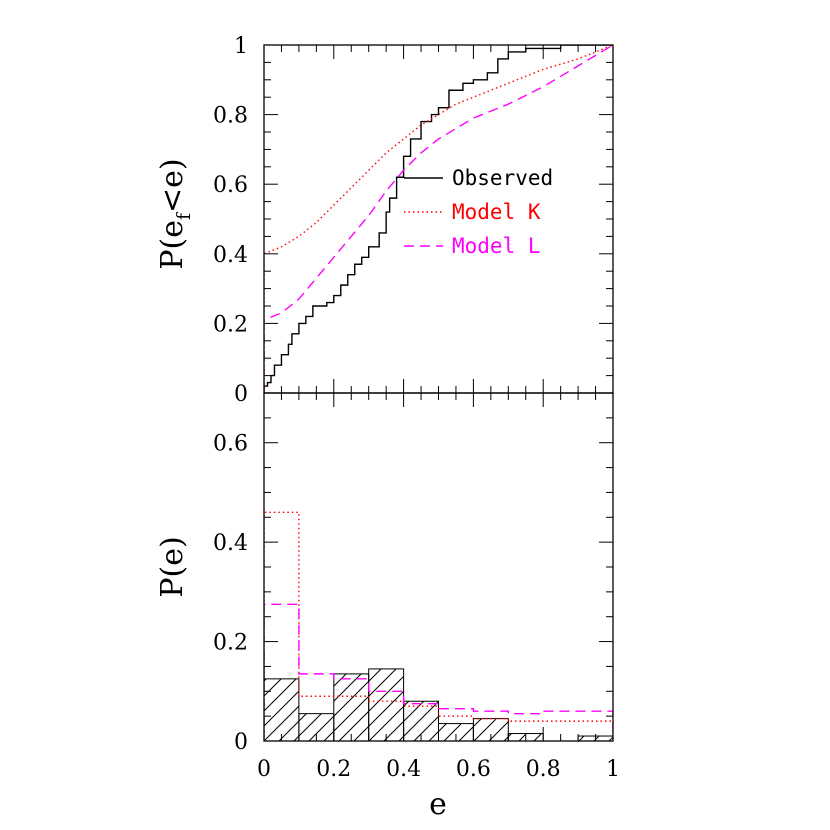 The image size is (830, 830). What do you see at coordinates (403, 769) in the screenshot?
I see `x-tick-label: 0.4` at bounding box center [403, 769].